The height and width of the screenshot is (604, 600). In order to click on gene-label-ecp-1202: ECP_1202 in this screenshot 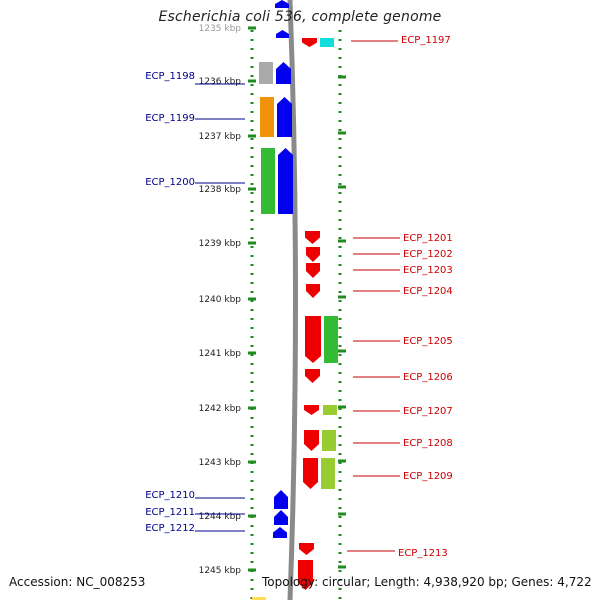, I will do `click(428, 254)`.